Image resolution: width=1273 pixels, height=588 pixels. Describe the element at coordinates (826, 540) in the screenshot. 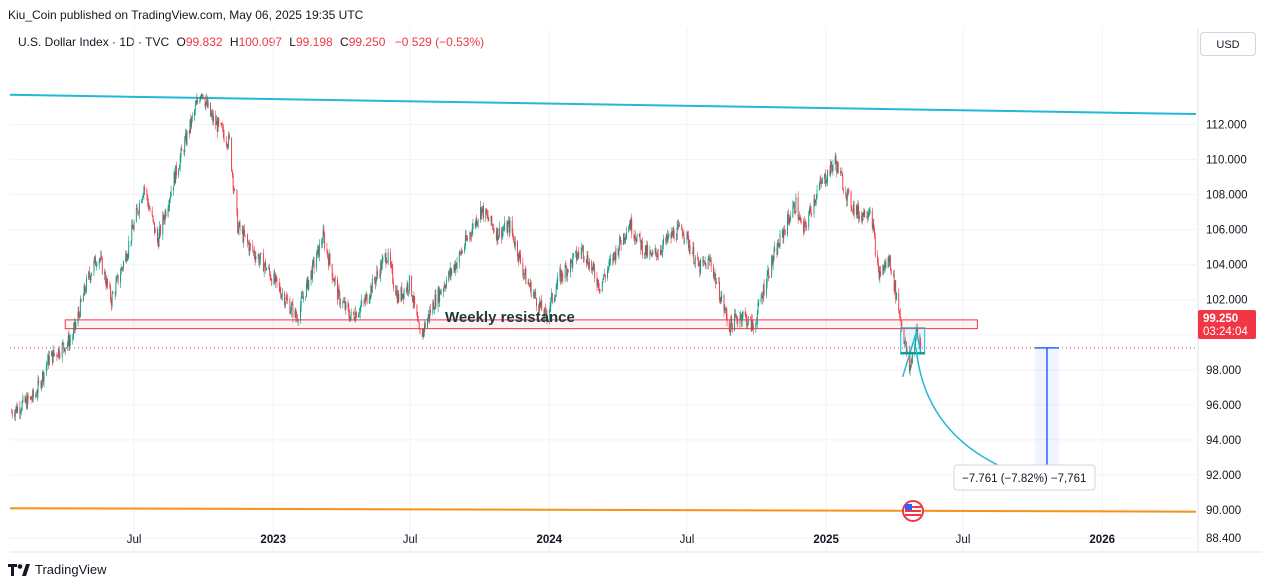

I see `x-tick-label: 2025` at that location.